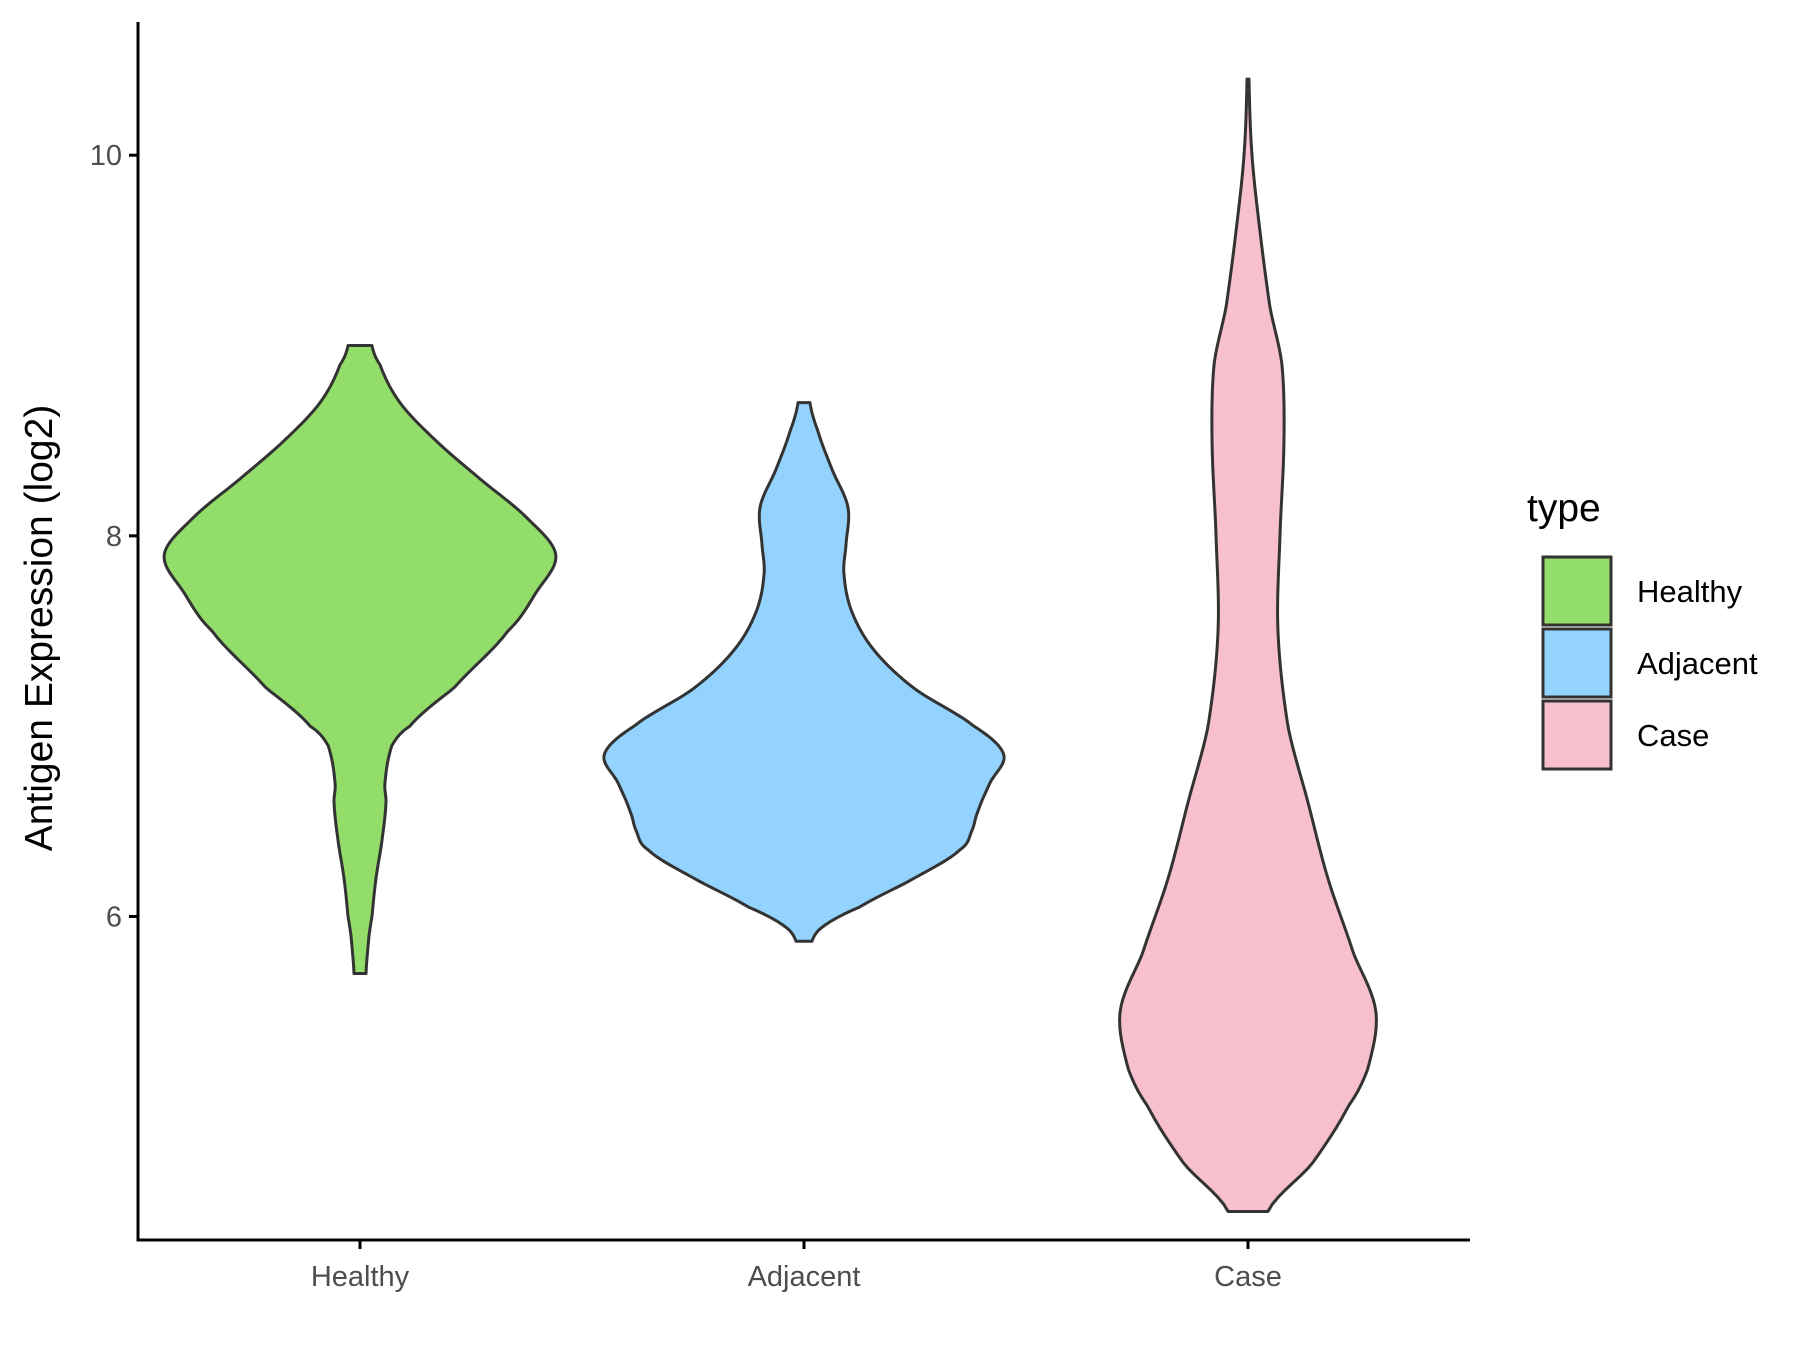 Image resolution: width=1800 pixels, height=1350 pixels. I want to click on legend: type Healthy Adjacent Case, so click(1642, 629).